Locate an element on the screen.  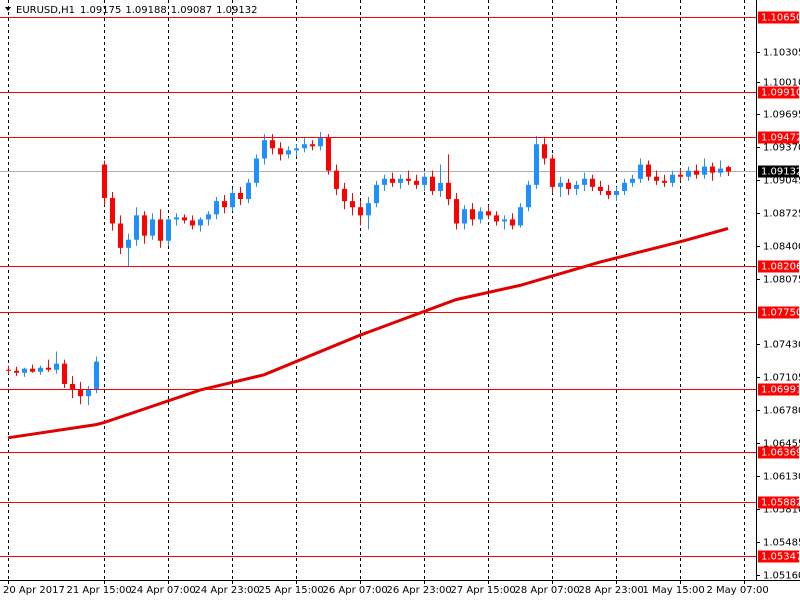
level-label: 1.06369 is located at coordinates (780, 453).